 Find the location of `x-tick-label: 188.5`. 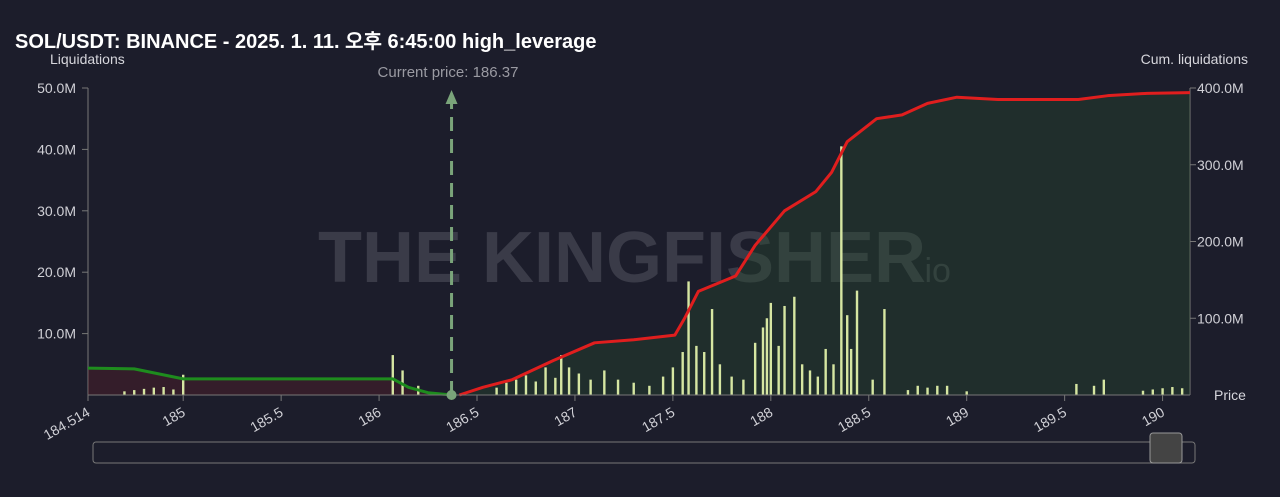

x-tick-label: 188.5 is located at coordinates (854, 419).